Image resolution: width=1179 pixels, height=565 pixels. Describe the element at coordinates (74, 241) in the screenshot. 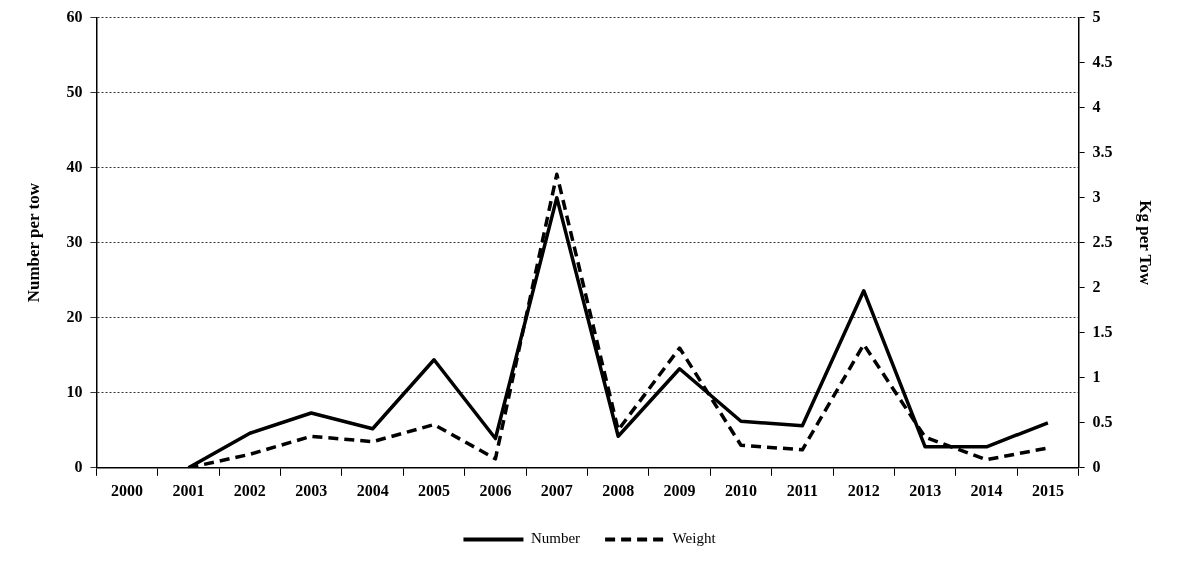

I see `y-tick-label: 30` at that location.